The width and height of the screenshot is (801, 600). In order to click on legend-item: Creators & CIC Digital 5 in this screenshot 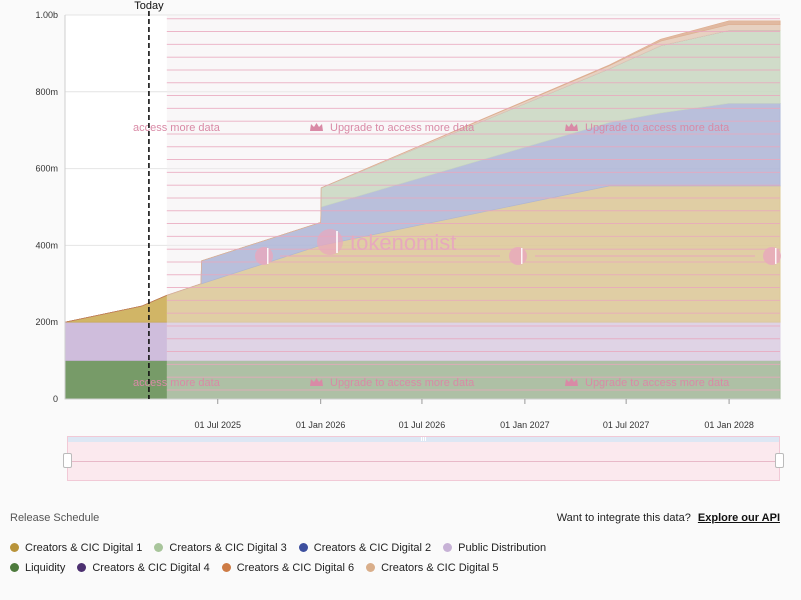, I will do `click(432, 568)`.